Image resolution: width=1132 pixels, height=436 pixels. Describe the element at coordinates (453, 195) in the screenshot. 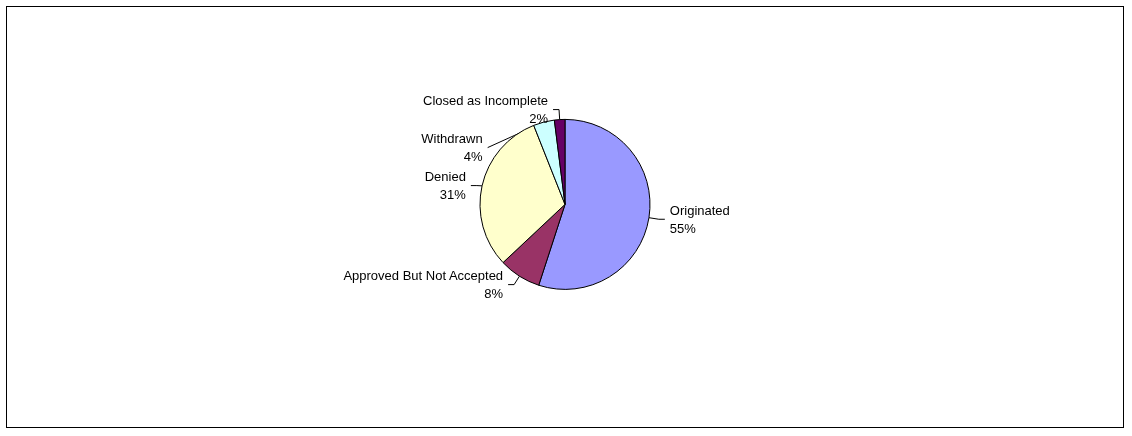

I see `data-label: 31%` at that location.